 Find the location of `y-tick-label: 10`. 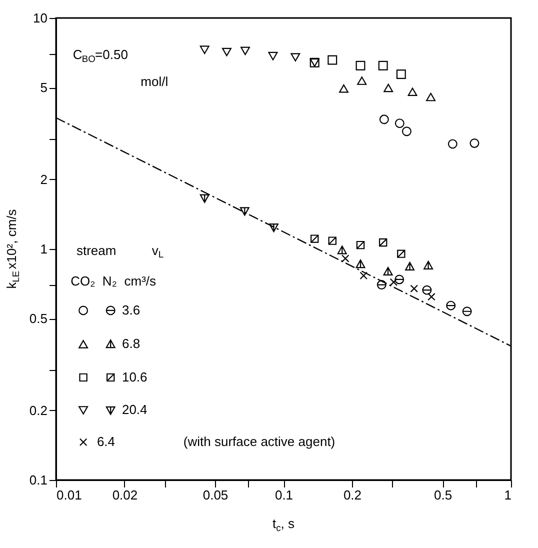

y-tick-label: 10 is located at coordinates (40, 18).